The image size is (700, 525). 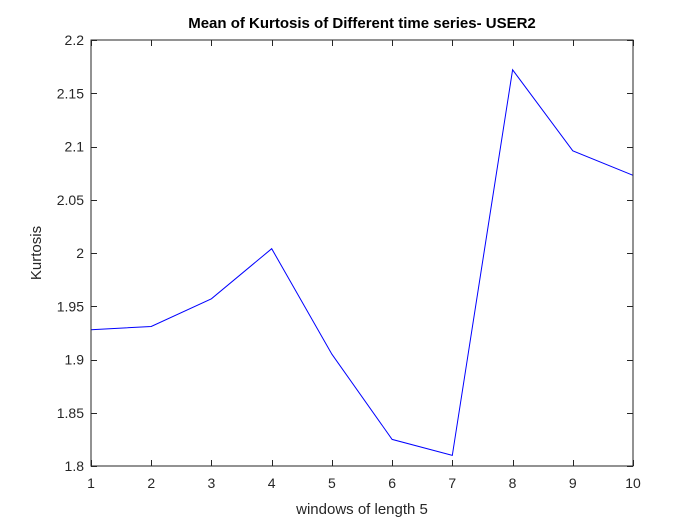 I want to click on y-axis-label: Kurtosis, so click(x=36, y=253).